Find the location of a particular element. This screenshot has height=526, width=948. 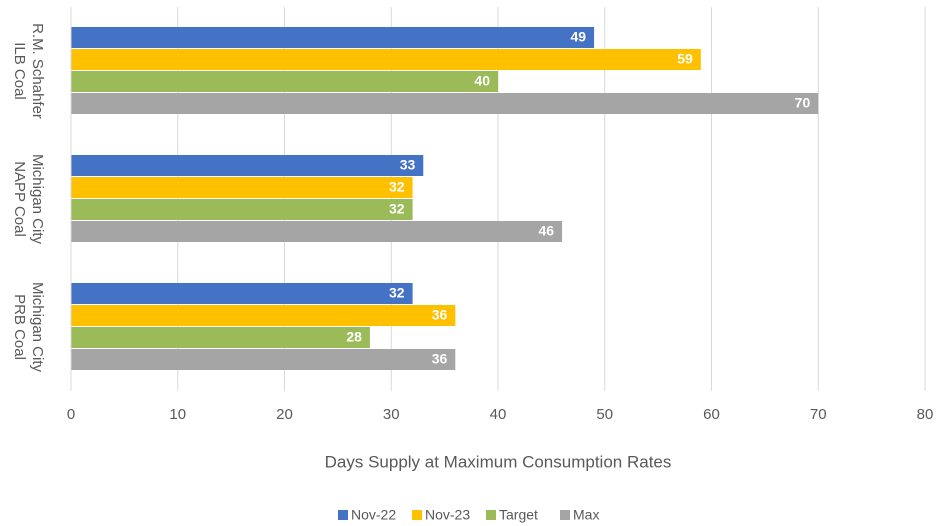

x-tick-label: 0 is located at coordinates (71, 414).